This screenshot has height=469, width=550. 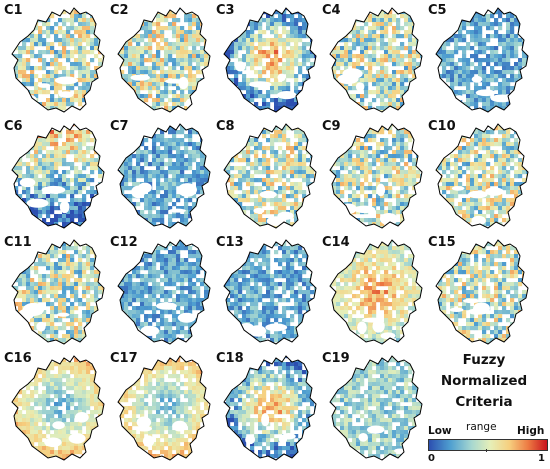 I want to click on map-panel-label: C6, so click(x=13, y=126).